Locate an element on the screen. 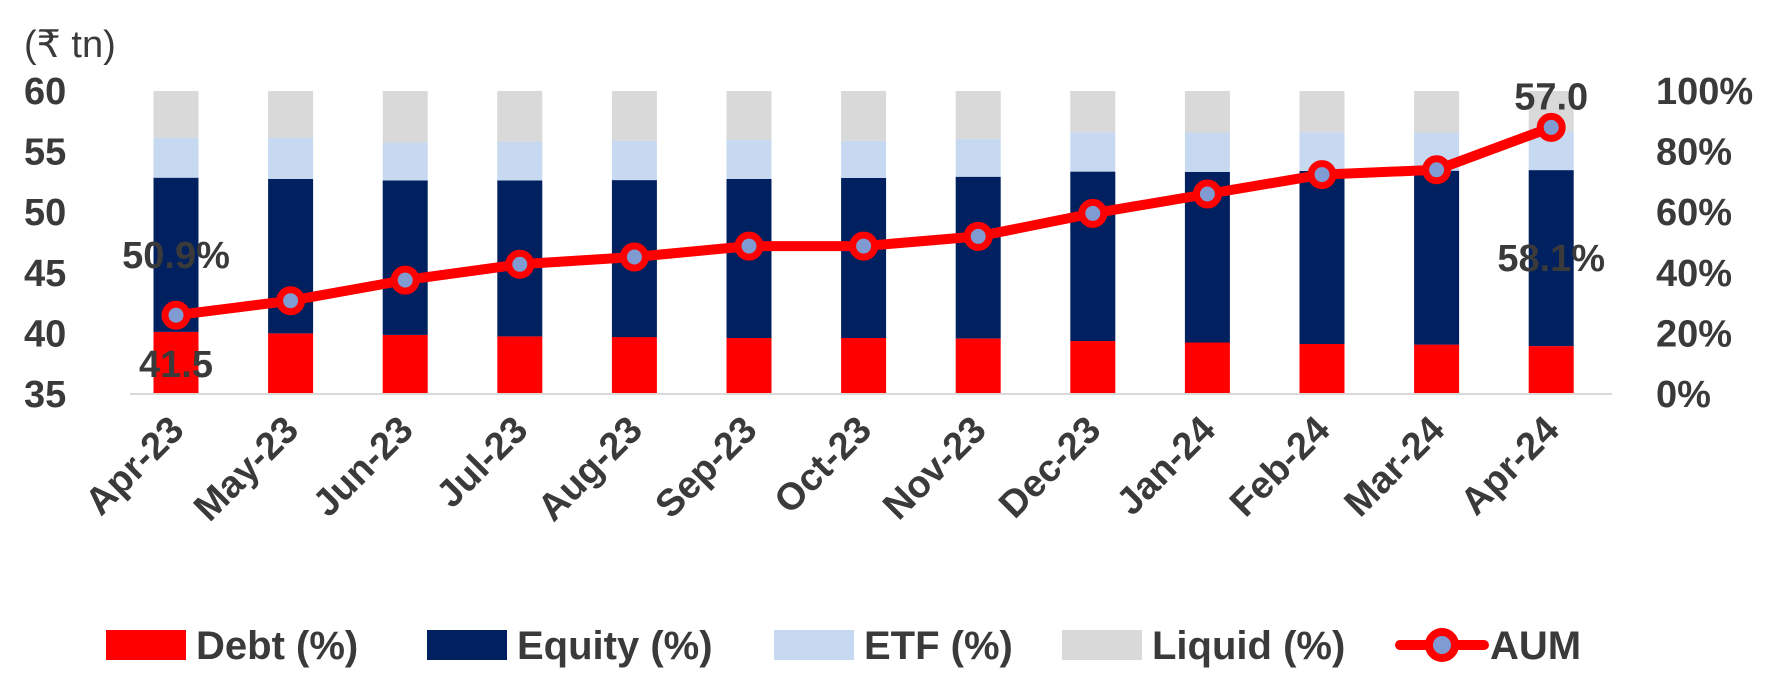 This screenshot has height=698, width=1780. legend: Debt (%) Equity (%) ETF (%) Liquid (%) AUM is located at coordinates (843, 646).